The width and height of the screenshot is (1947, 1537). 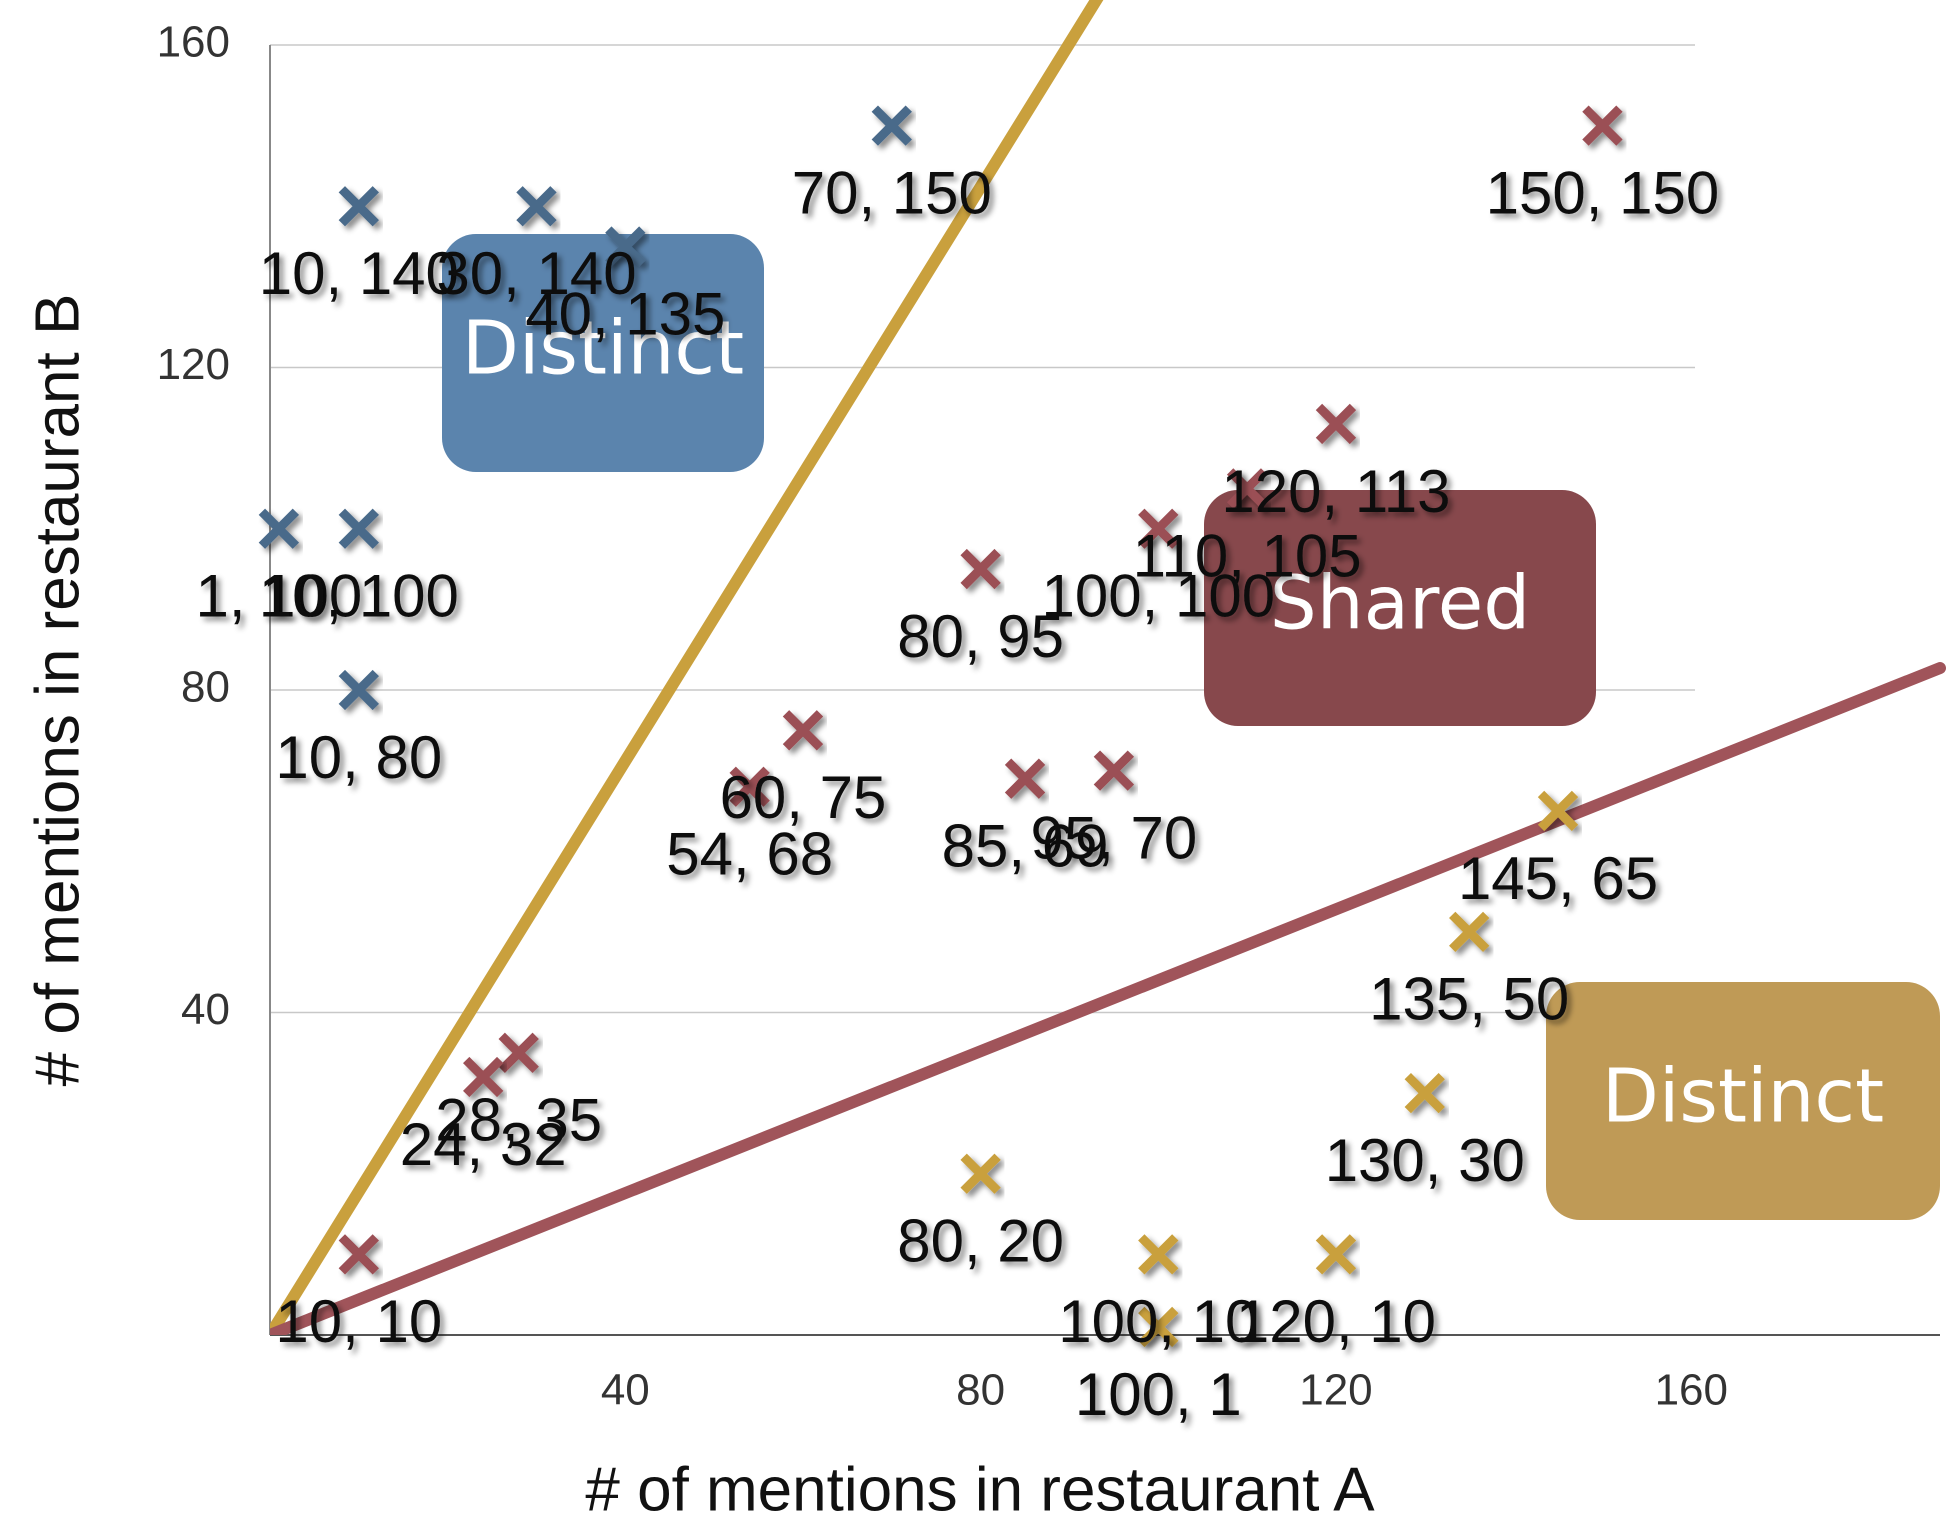 I want to click on data-label: 10, 10, so click(x=358, y=1321).